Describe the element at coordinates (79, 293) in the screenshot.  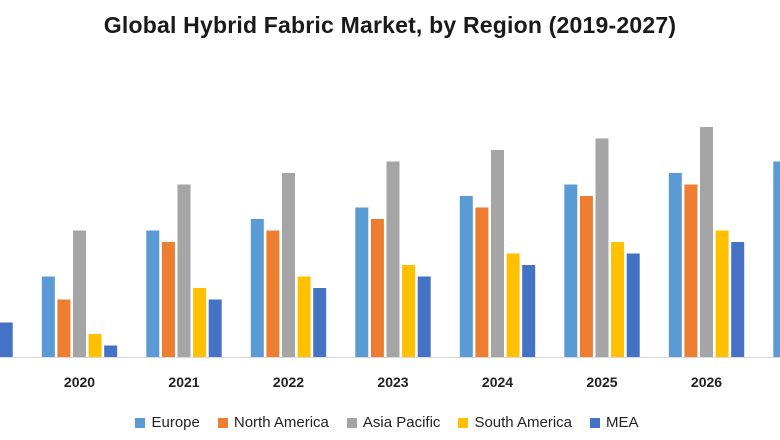
I see `bar-asia-pacific-2020` at that location.